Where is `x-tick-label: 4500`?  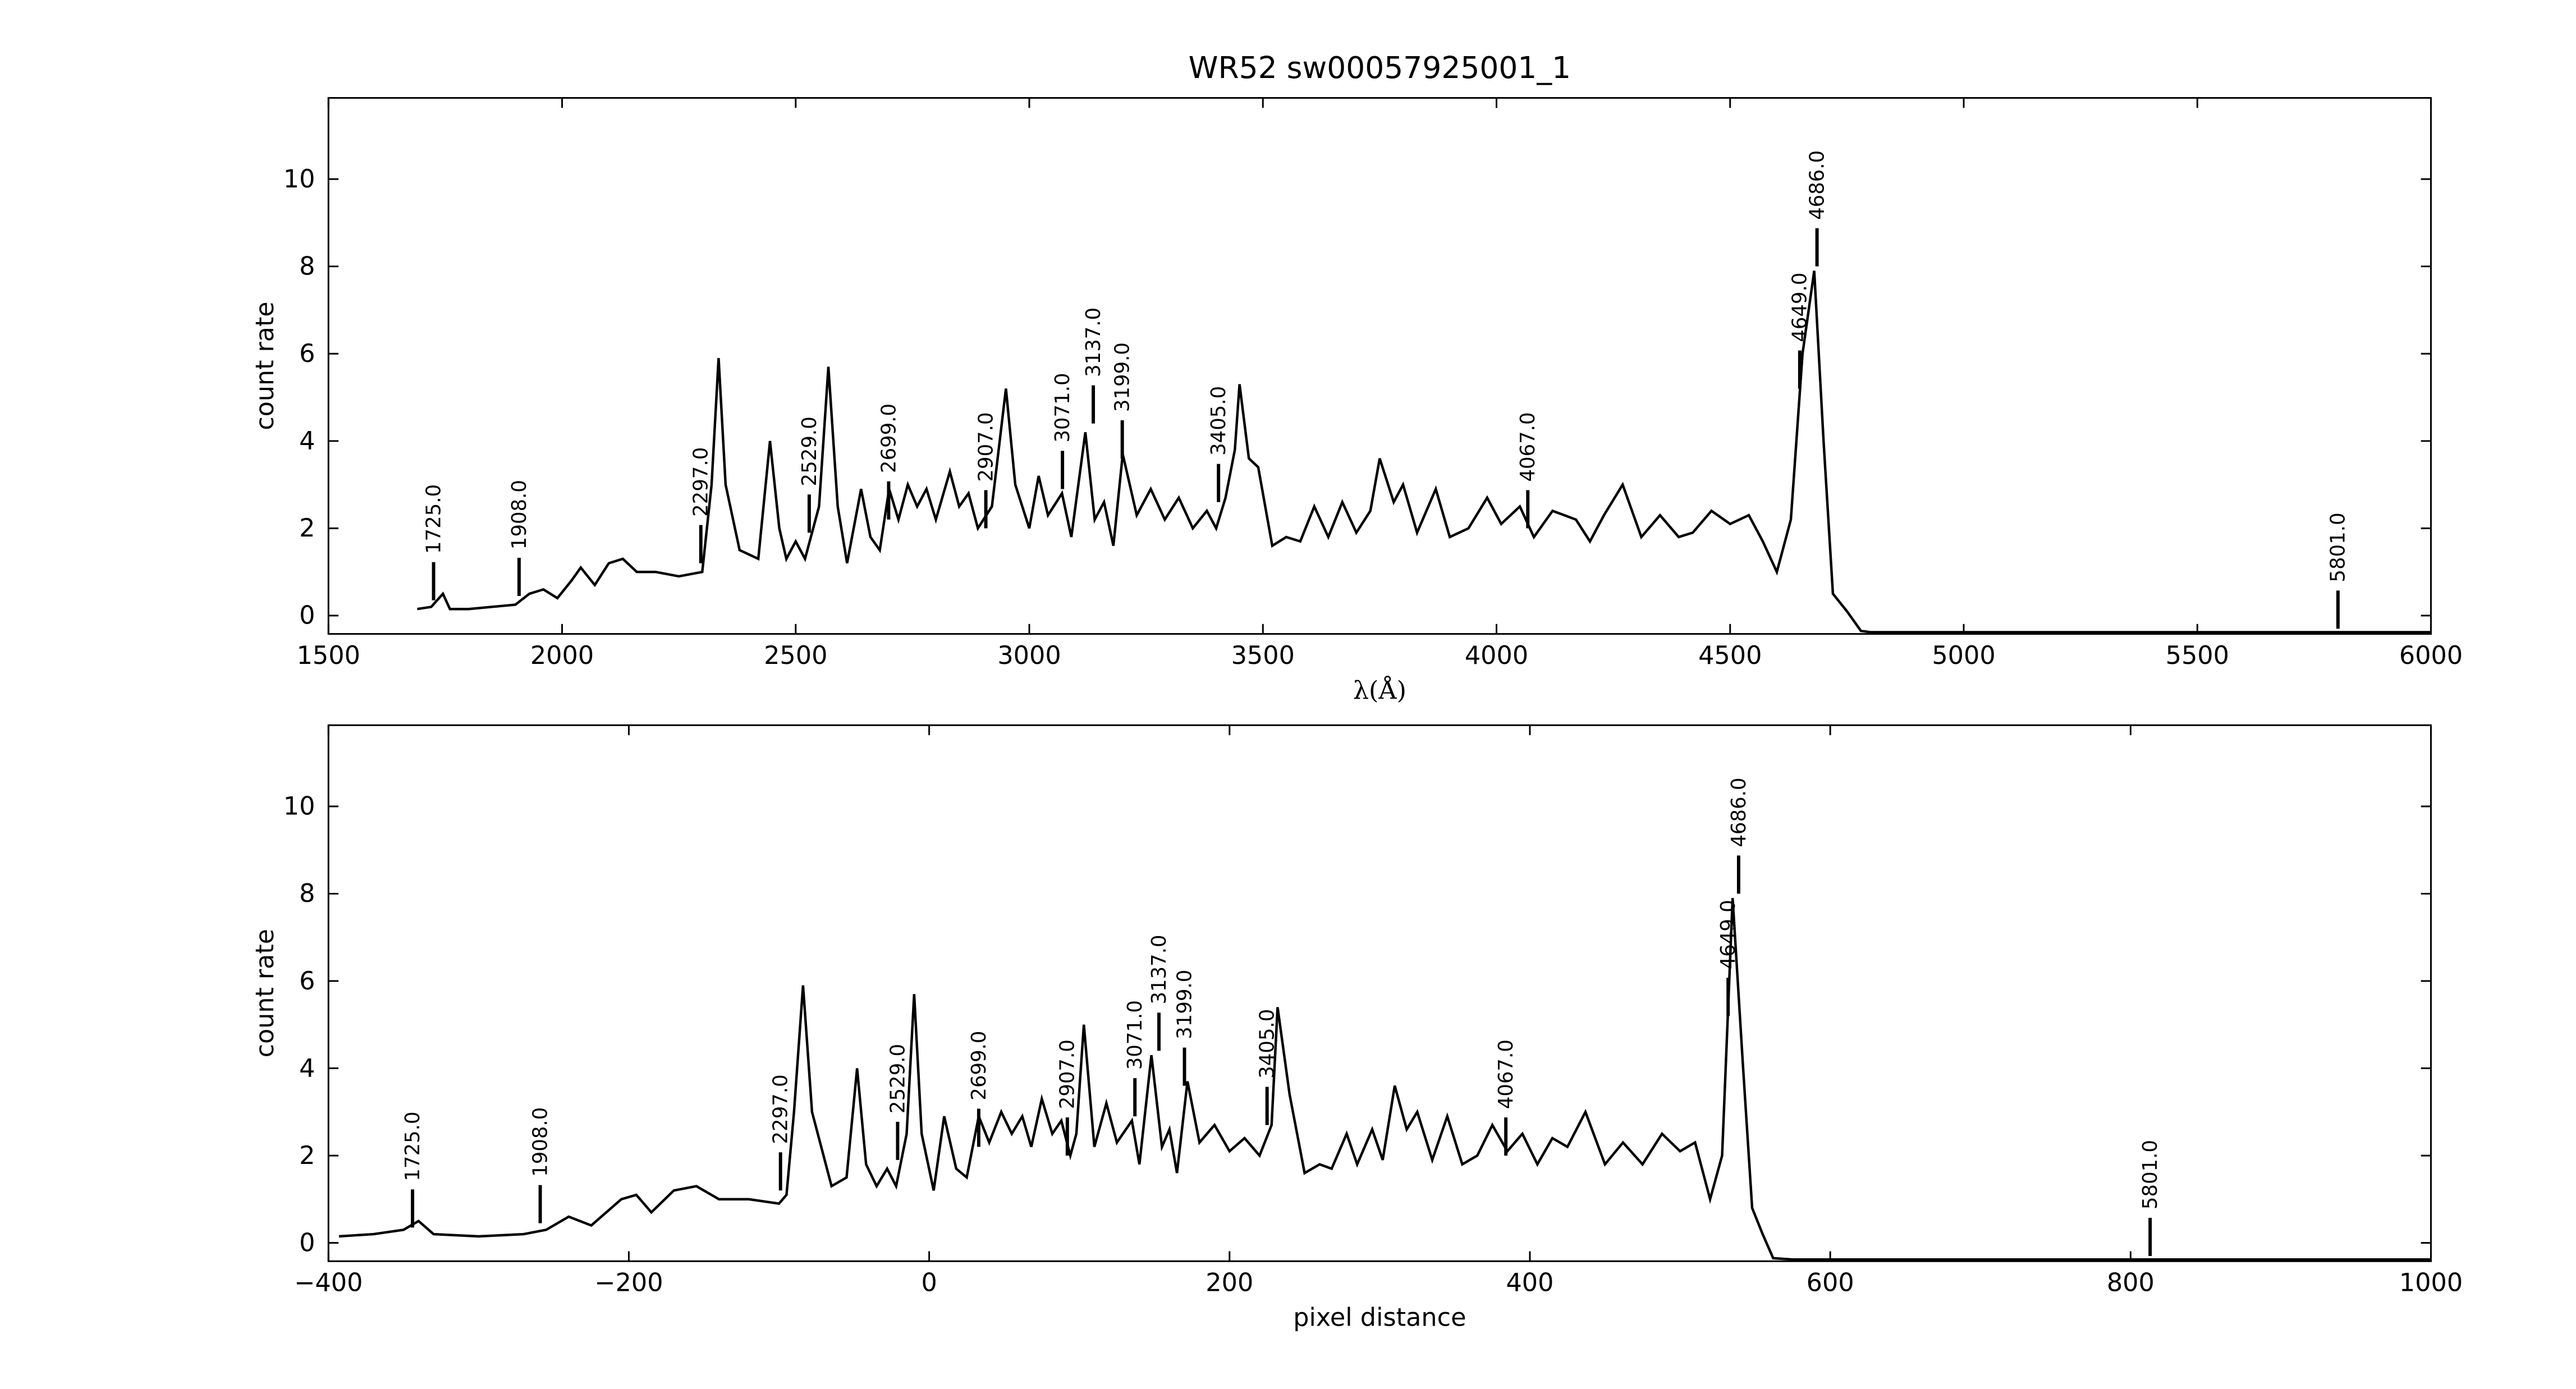 x-tick-label: 4500 is located at coordinates (1730, 655).